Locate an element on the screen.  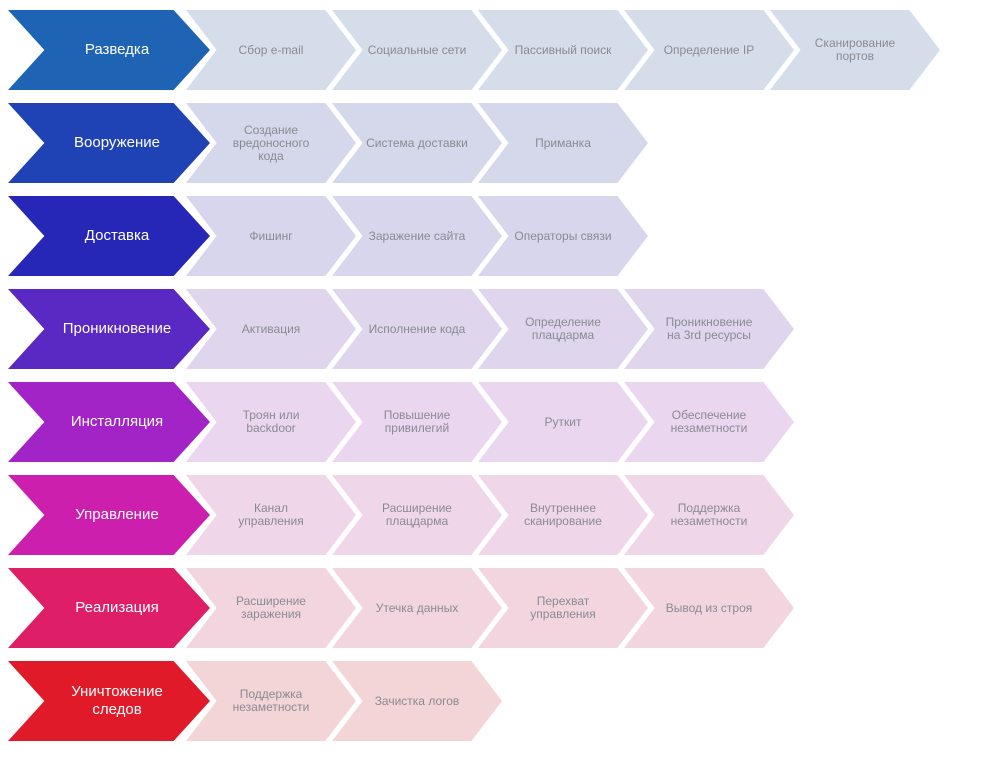
stage-chevron: Доставка is located at coordinates (109, 236).